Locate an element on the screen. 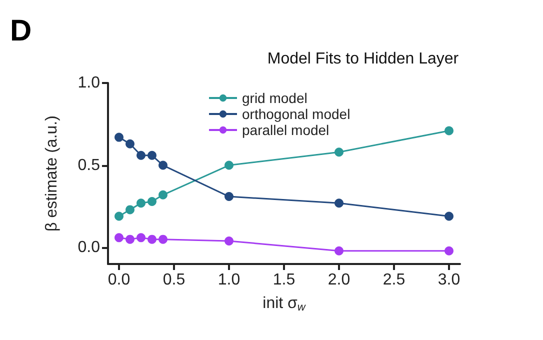 This screenshot has width=543, height=340. legend-label: grid model is located at coordinates (275, 98).